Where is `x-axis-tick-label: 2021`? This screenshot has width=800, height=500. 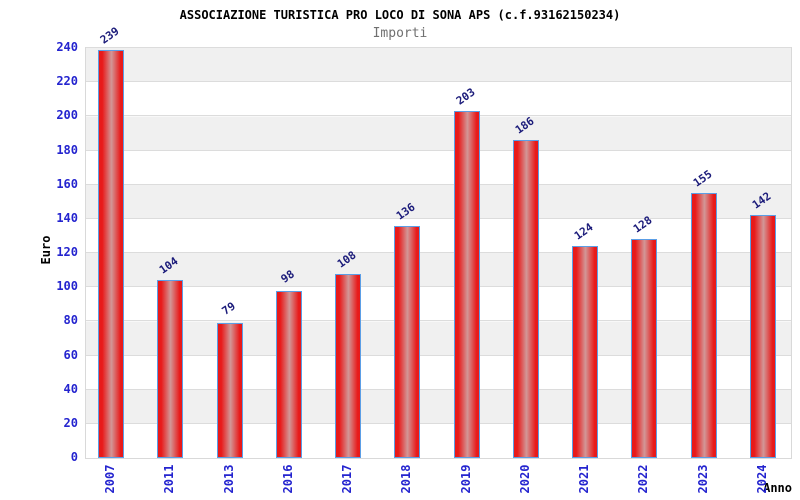 x-axis-tick-label: 2021 is located at coordinates (584, 479).